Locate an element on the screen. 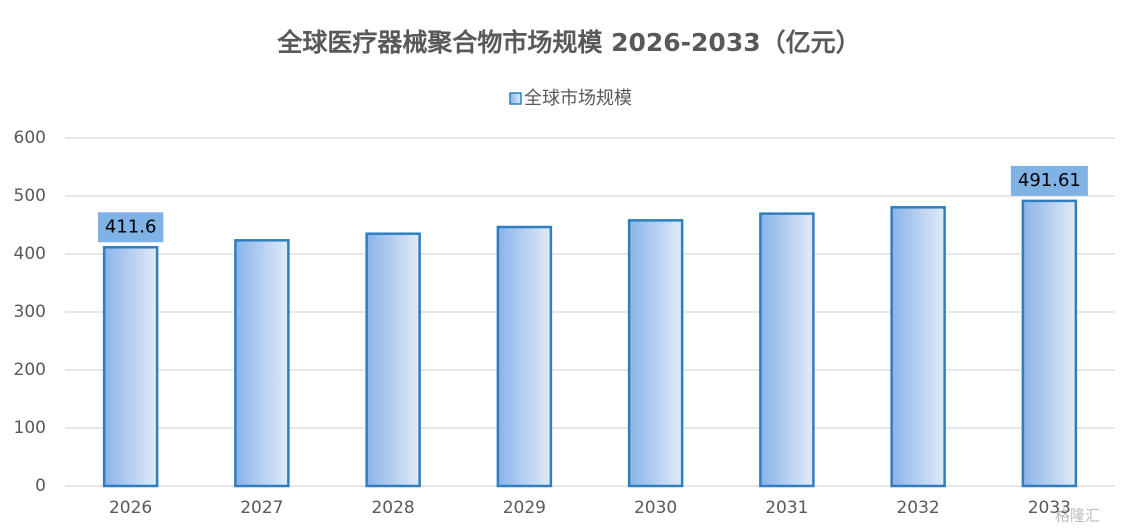 The image size is (1139, 532). x-tick-label: 2029 is located at coordinates (524, 508).